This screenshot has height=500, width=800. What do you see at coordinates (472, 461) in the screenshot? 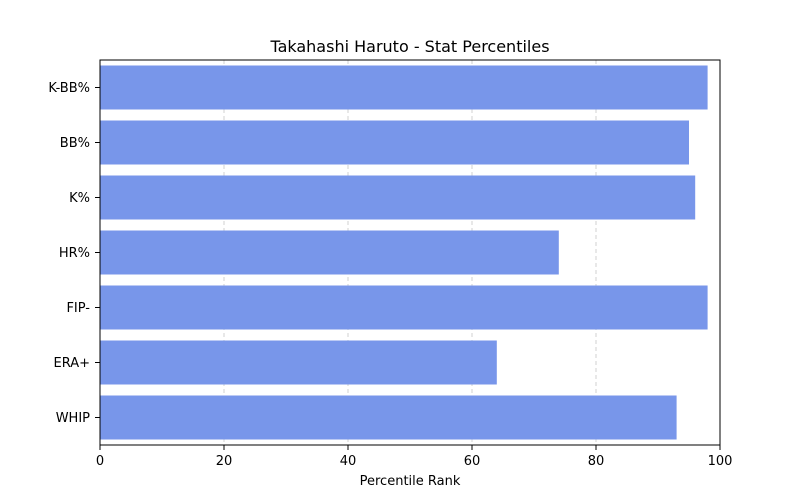
I see `x-tick-label-3: 60` at bounding box center [472, 461].